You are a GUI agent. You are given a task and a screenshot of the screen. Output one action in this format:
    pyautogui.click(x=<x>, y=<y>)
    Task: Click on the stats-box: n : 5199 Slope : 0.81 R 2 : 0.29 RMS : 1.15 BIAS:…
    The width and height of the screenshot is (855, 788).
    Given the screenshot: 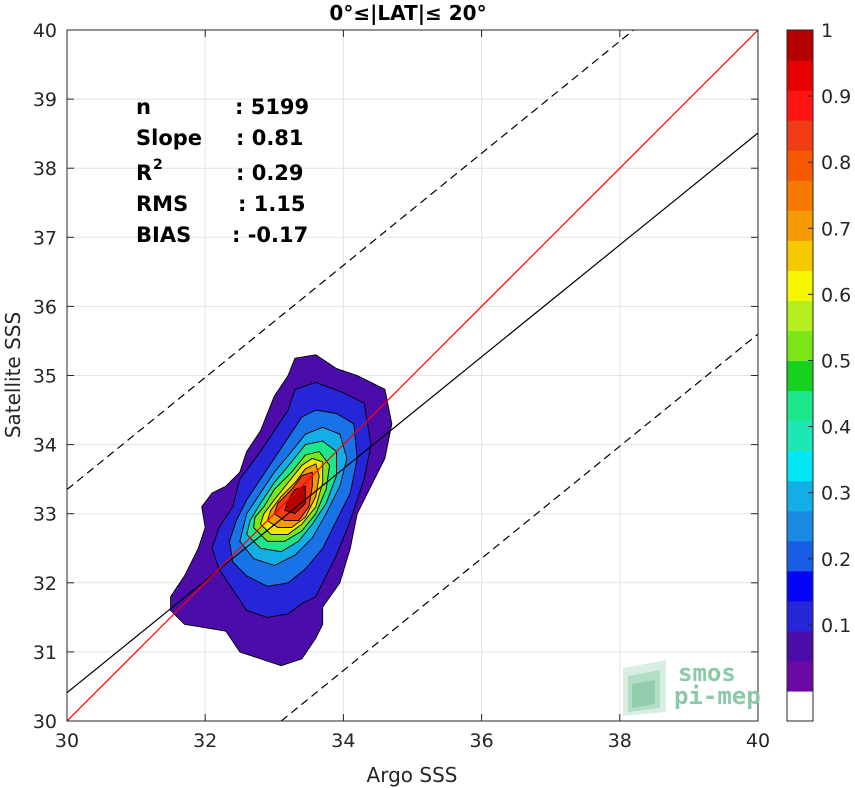 What is the action you would take?
    pyautogui.click(x=222, y=171)
    